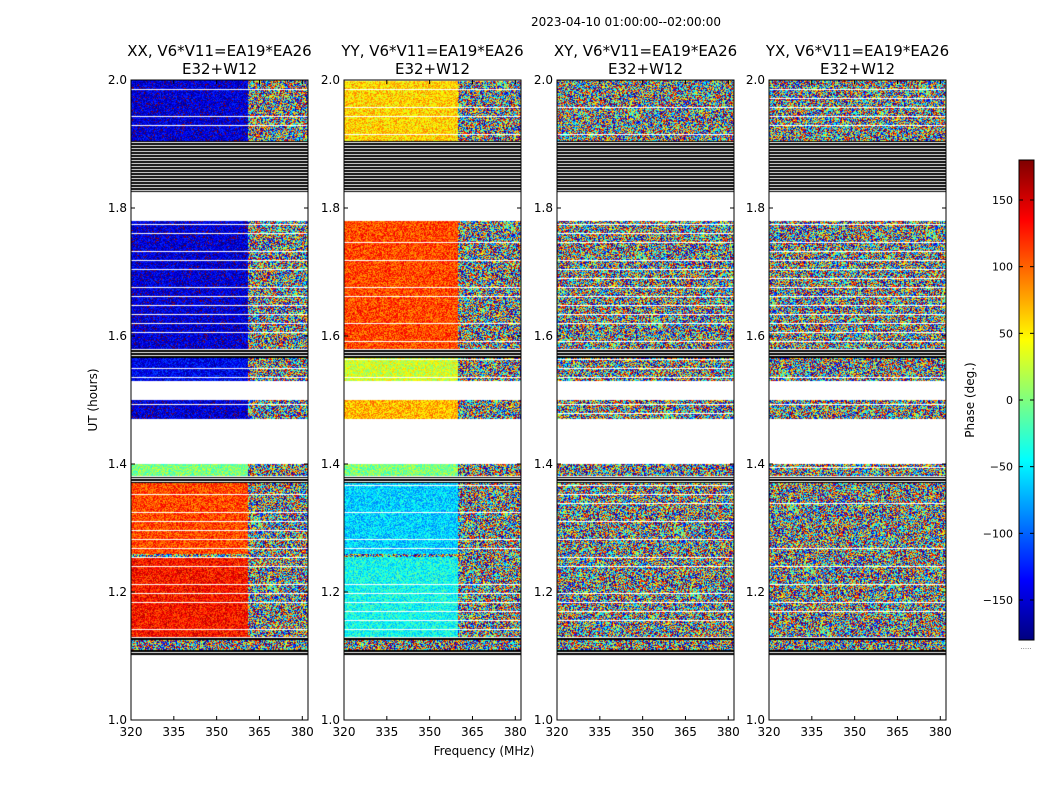  What do you see at coordinates (970, 399) in the screenshot?
I see `colorbar-label: Phase (deg.)` at bounding box center [970, 399].